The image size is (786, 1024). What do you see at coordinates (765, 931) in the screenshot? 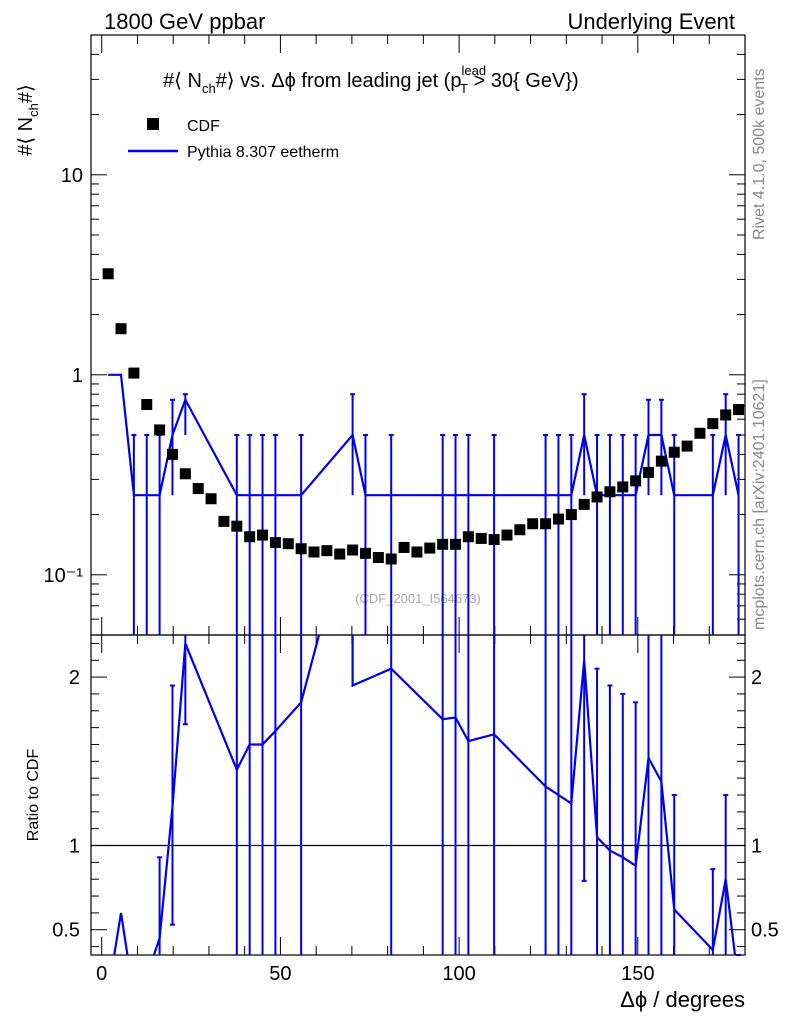
I see `ratio-ytick-label-right: 0.5` at bounding box center [765, 931].